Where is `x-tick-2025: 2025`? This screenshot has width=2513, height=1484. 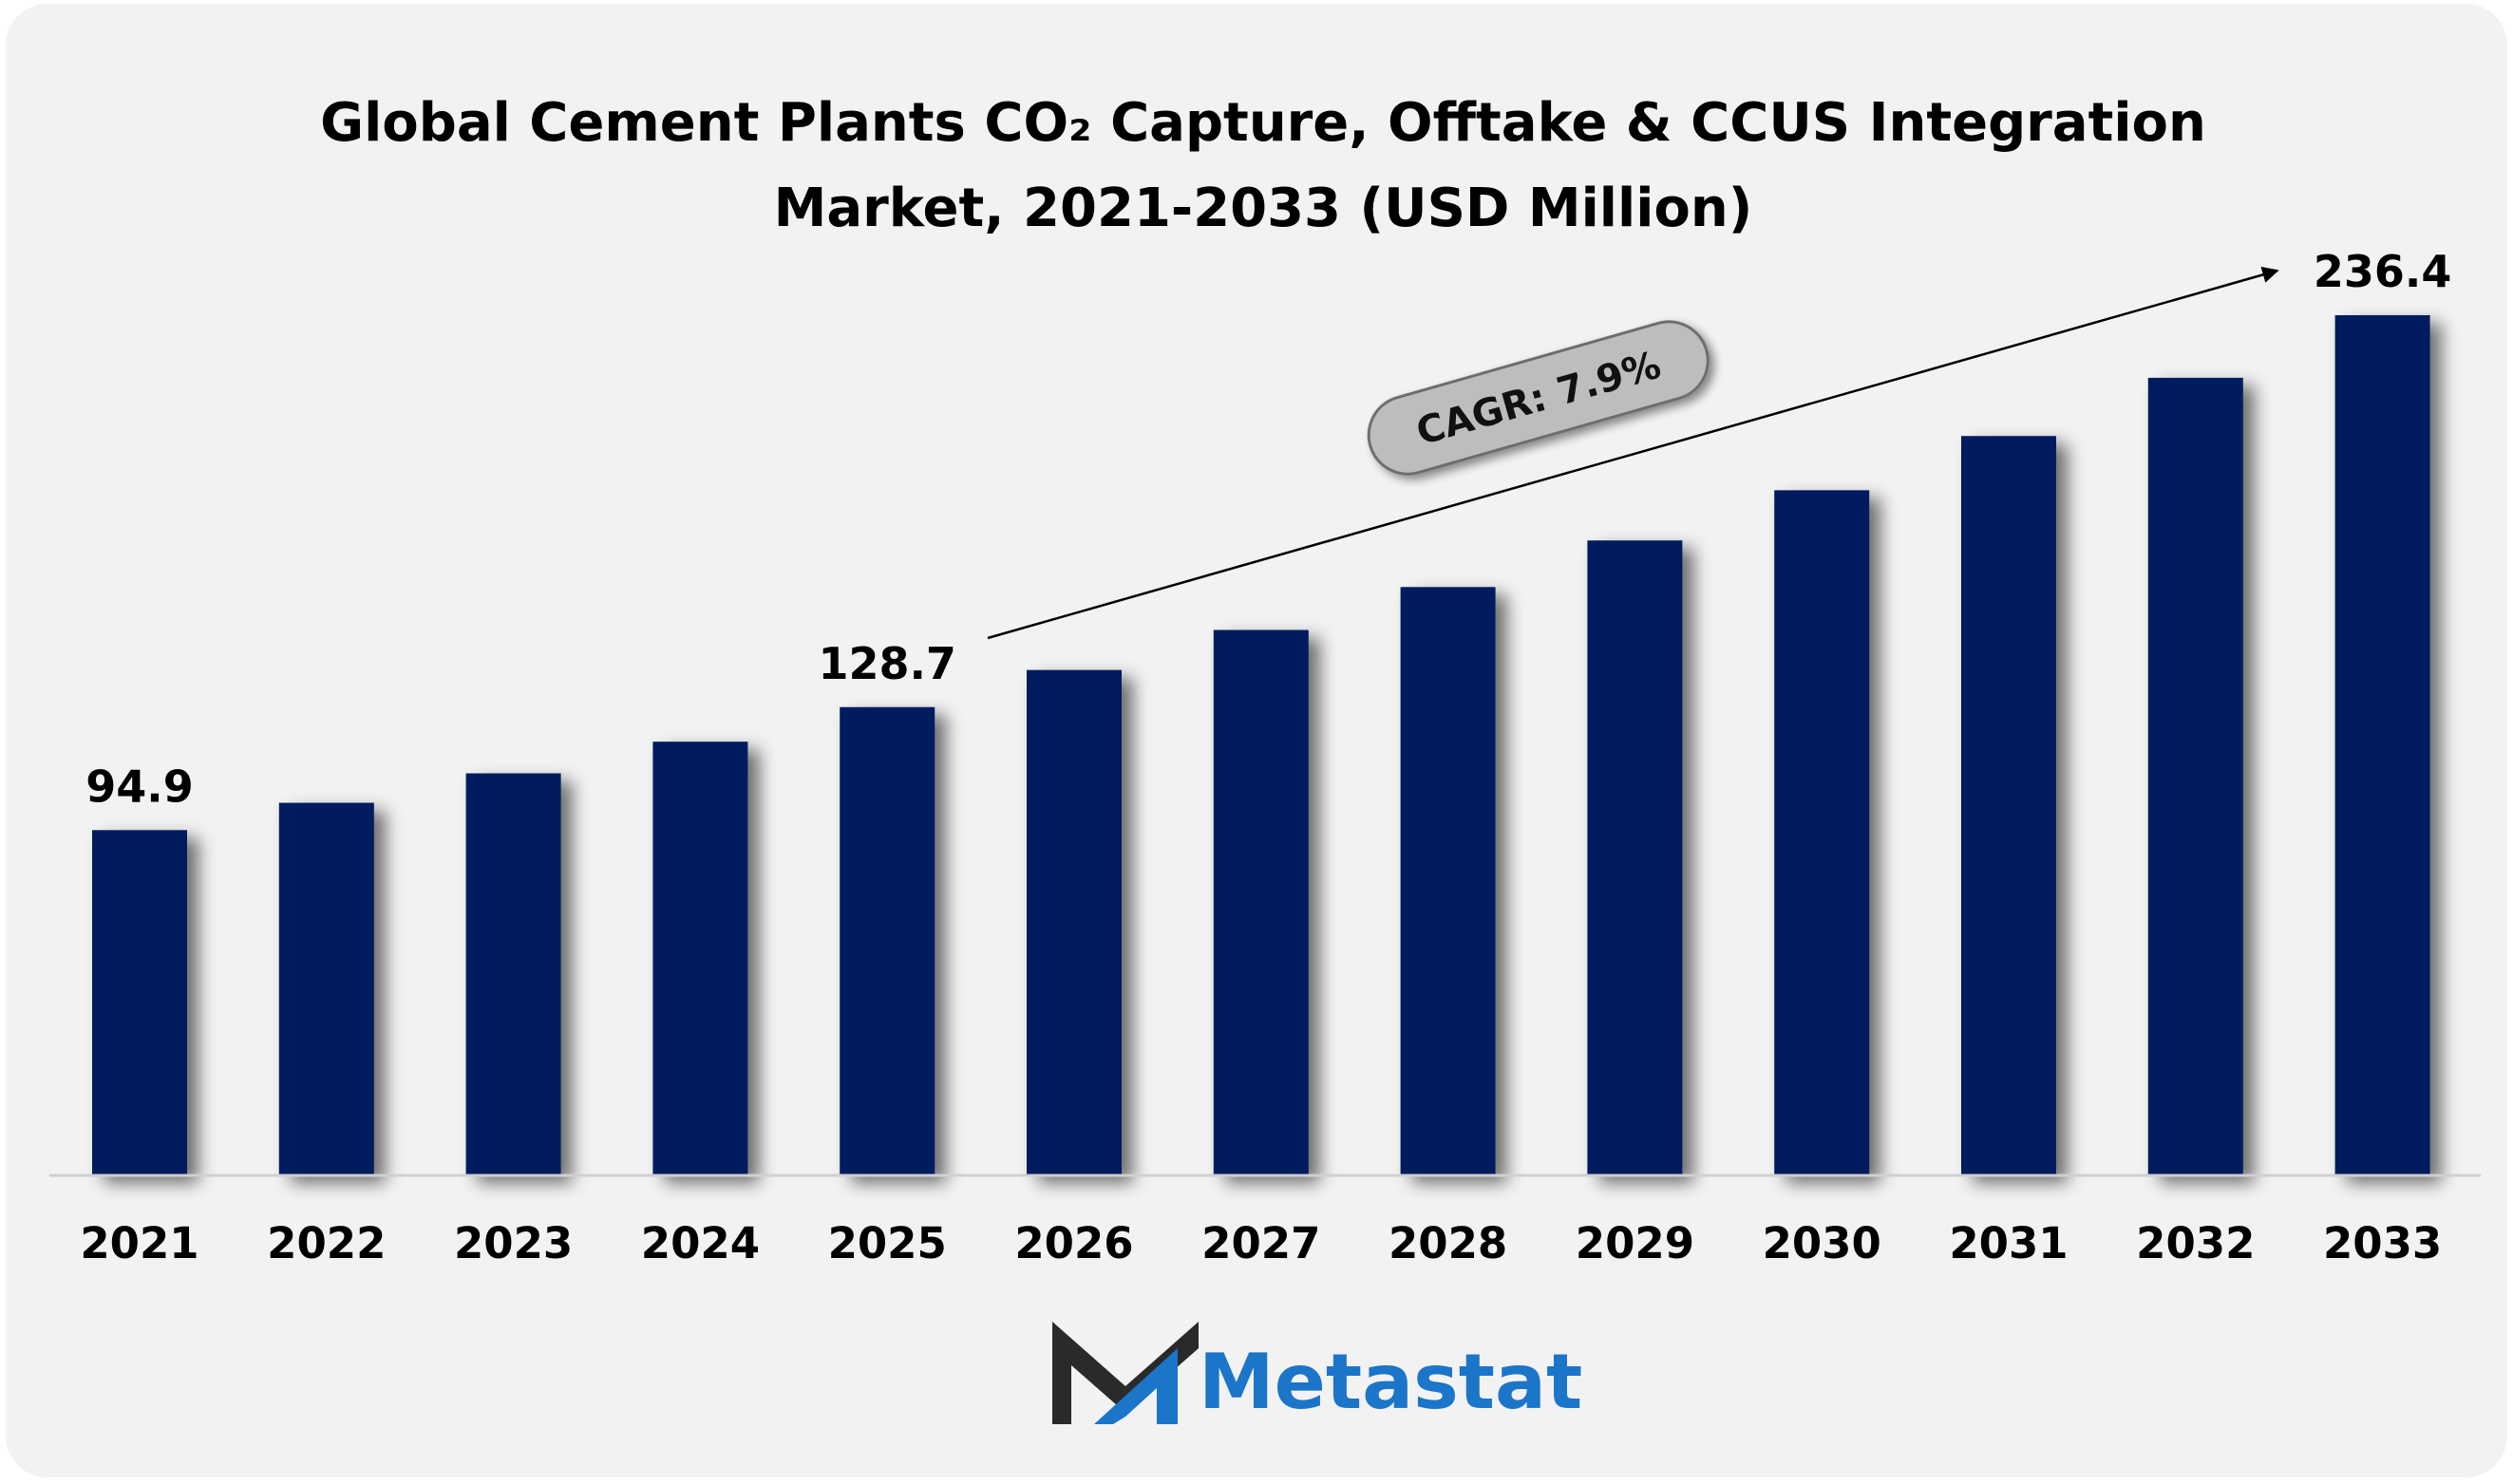 x-tick-2025: 2025 is located at coordinates (888, 1243).